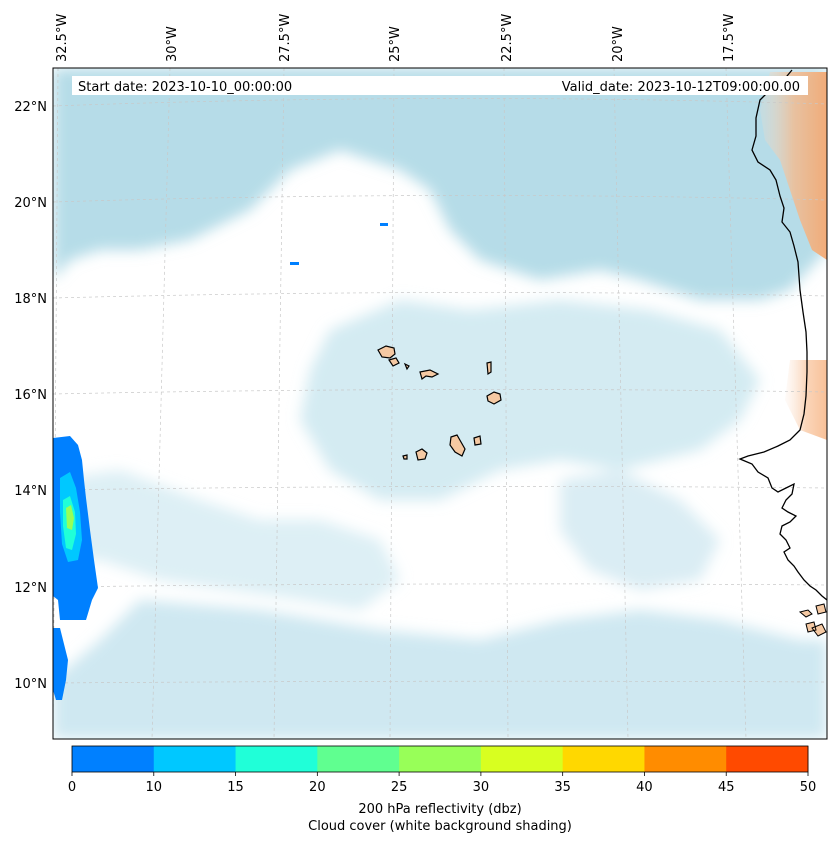 The height and width of the screenshot is (843, 837). Describe the element at coordinates (60, 664) in the screenshot. I see `reflectivity-south-patch` at that location.